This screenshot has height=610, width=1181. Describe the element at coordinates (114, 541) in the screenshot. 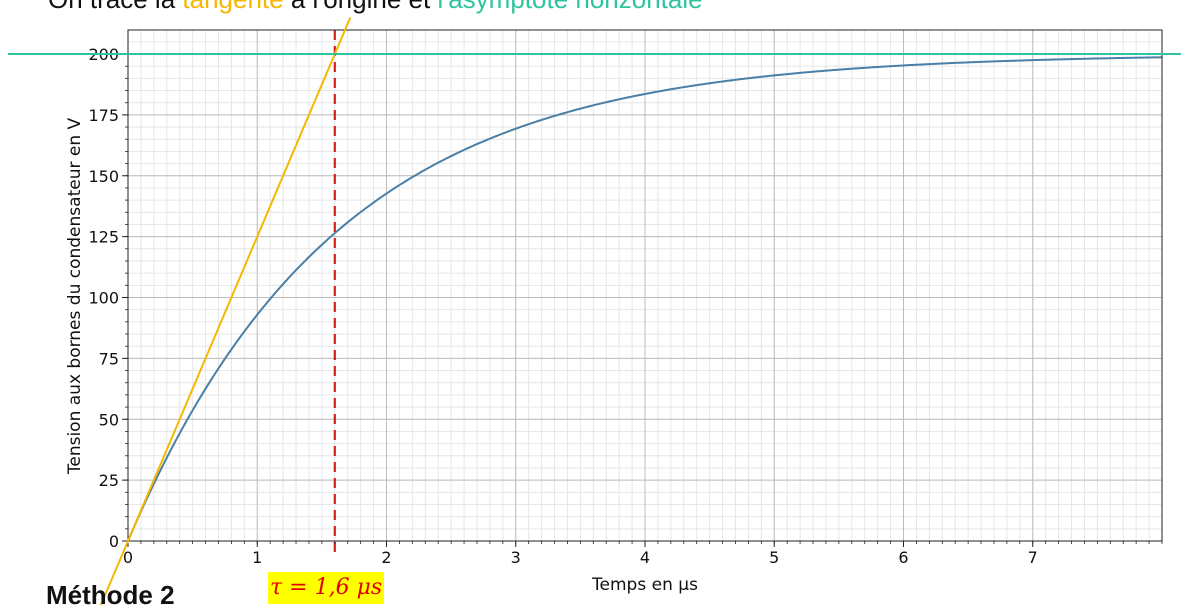

I see `y-tick-label: 0` at that location.